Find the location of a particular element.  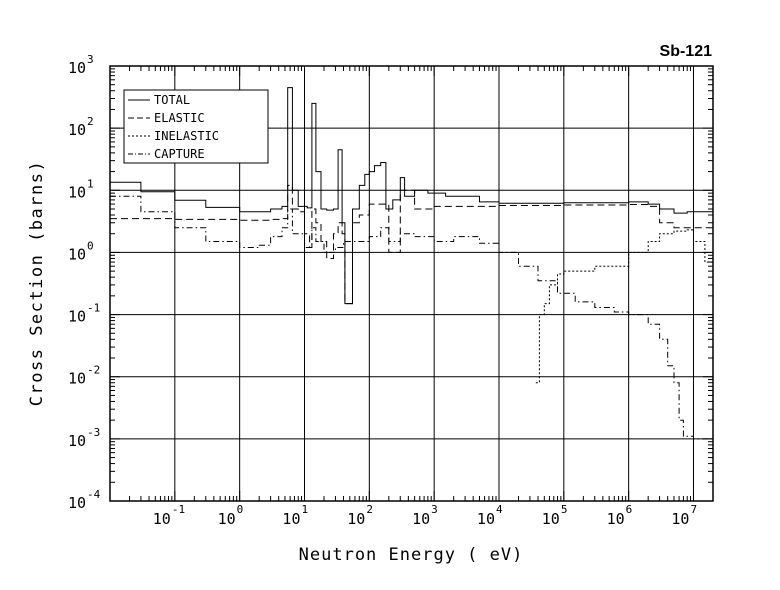

x-tick-label-exponent: 6 is located at coordinates (629, 509).